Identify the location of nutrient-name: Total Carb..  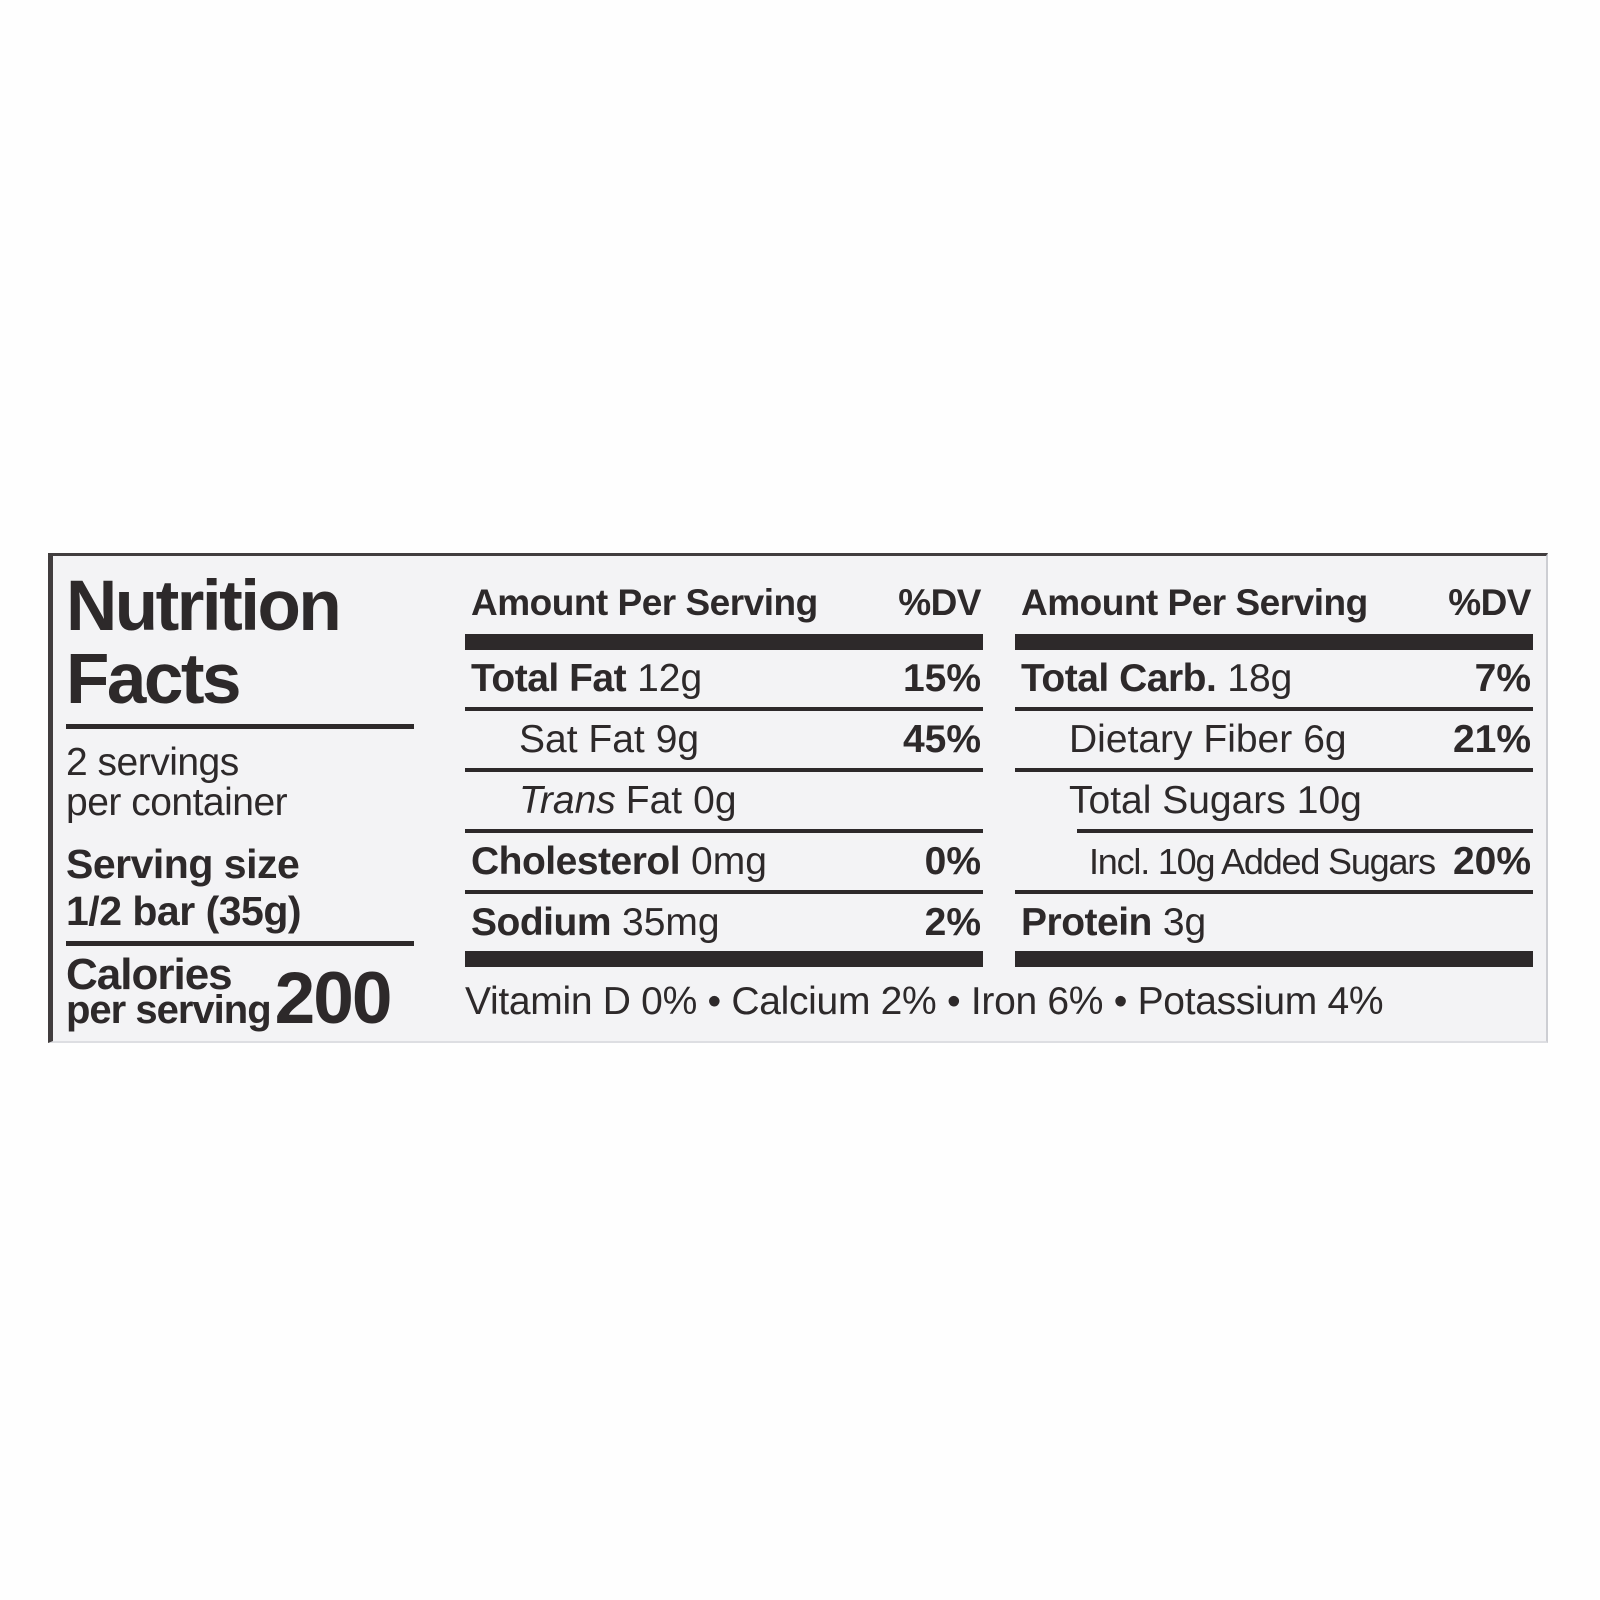
(1119, 678).